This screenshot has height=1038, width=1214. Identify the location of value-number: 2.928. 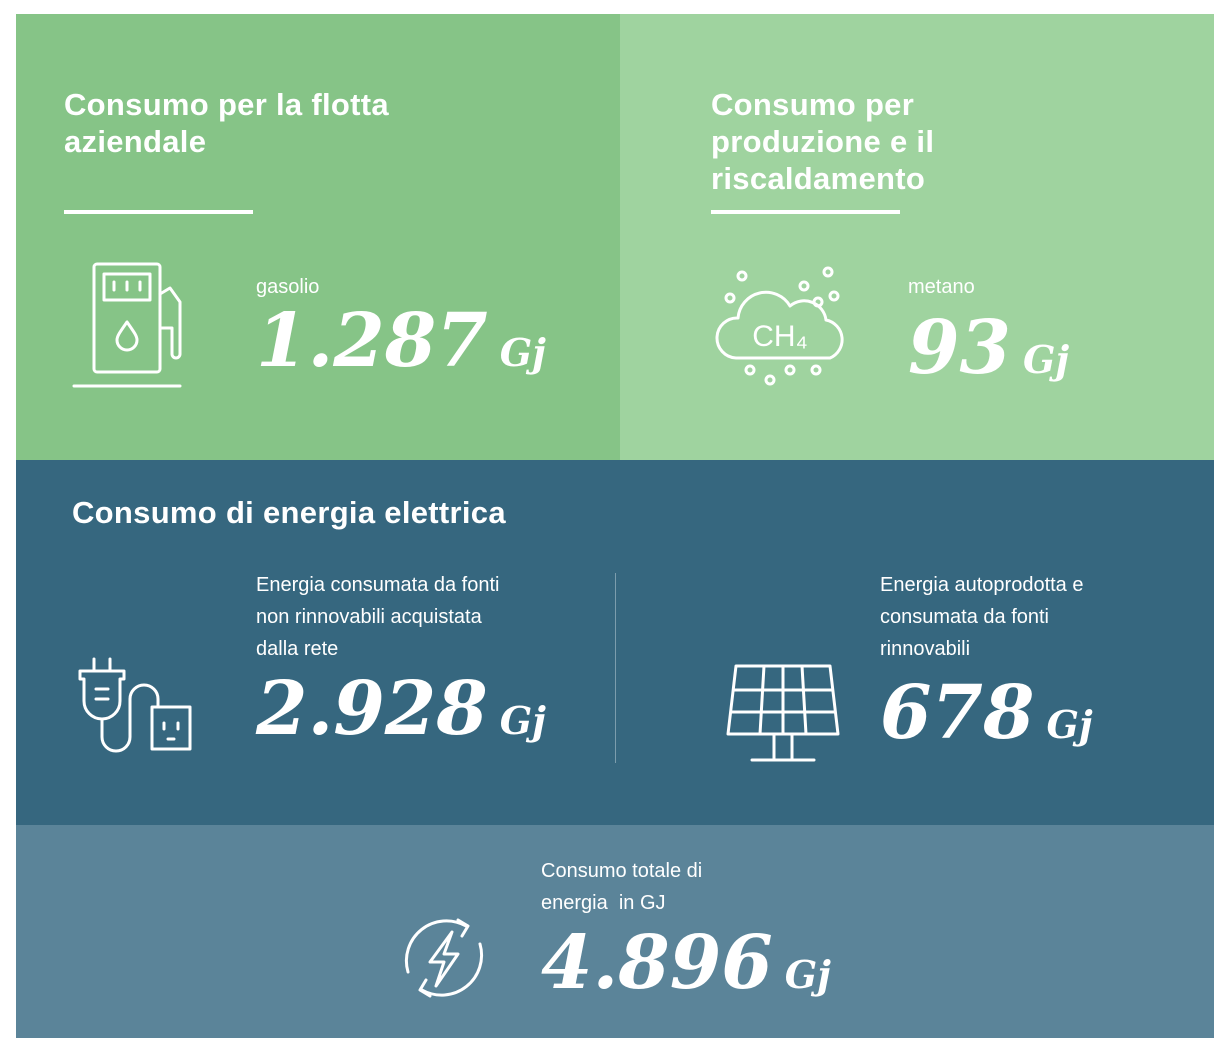
(372, 709).